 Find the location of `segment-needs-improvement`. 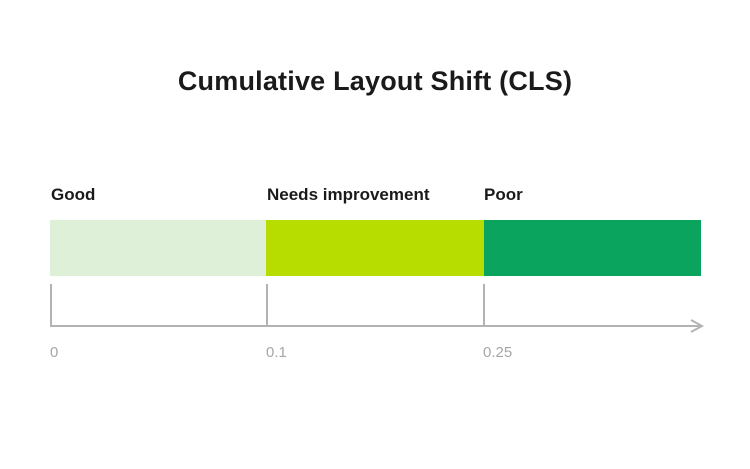

segment-needs-improvement is located at coordinates (375, 248).